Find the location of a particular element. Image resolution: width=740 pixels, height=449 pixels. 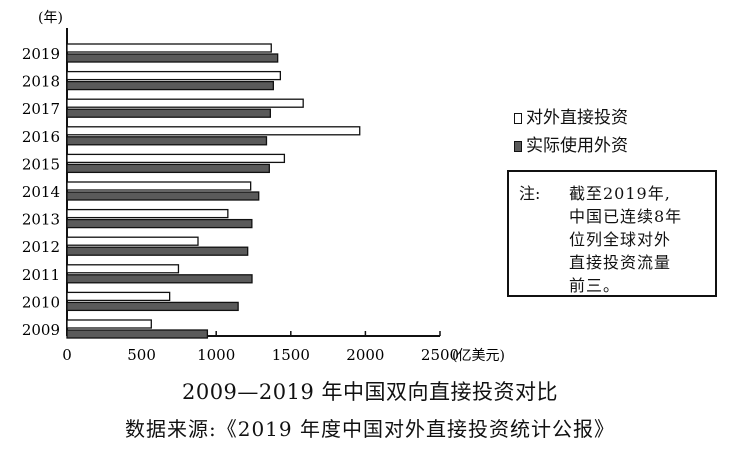

x-axis-unit: (亿美元) is located at coordinates (478, 356).